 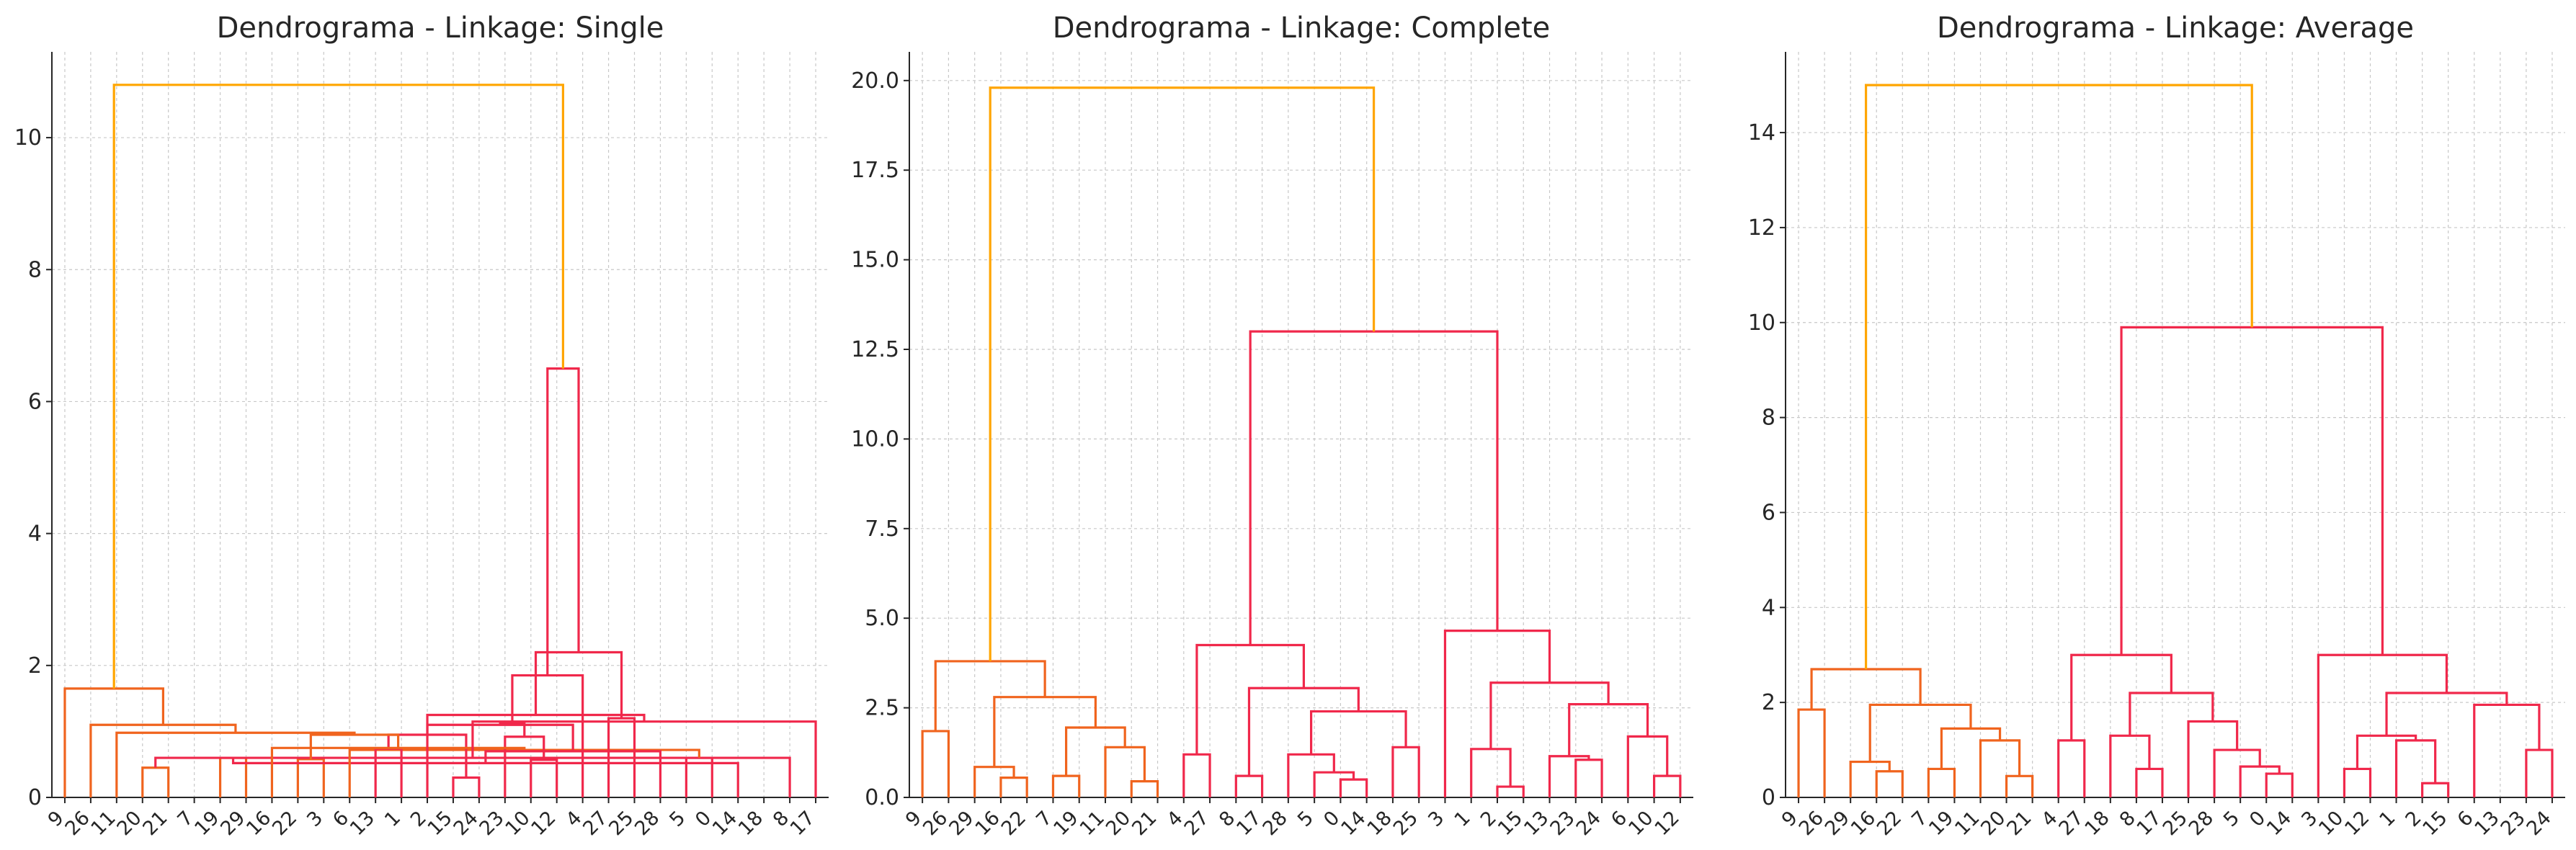 What do you see at coordinates (875, 349) in the screenshot?
I see `y-tick-label: 12.5` at bounding box center [875, 349].